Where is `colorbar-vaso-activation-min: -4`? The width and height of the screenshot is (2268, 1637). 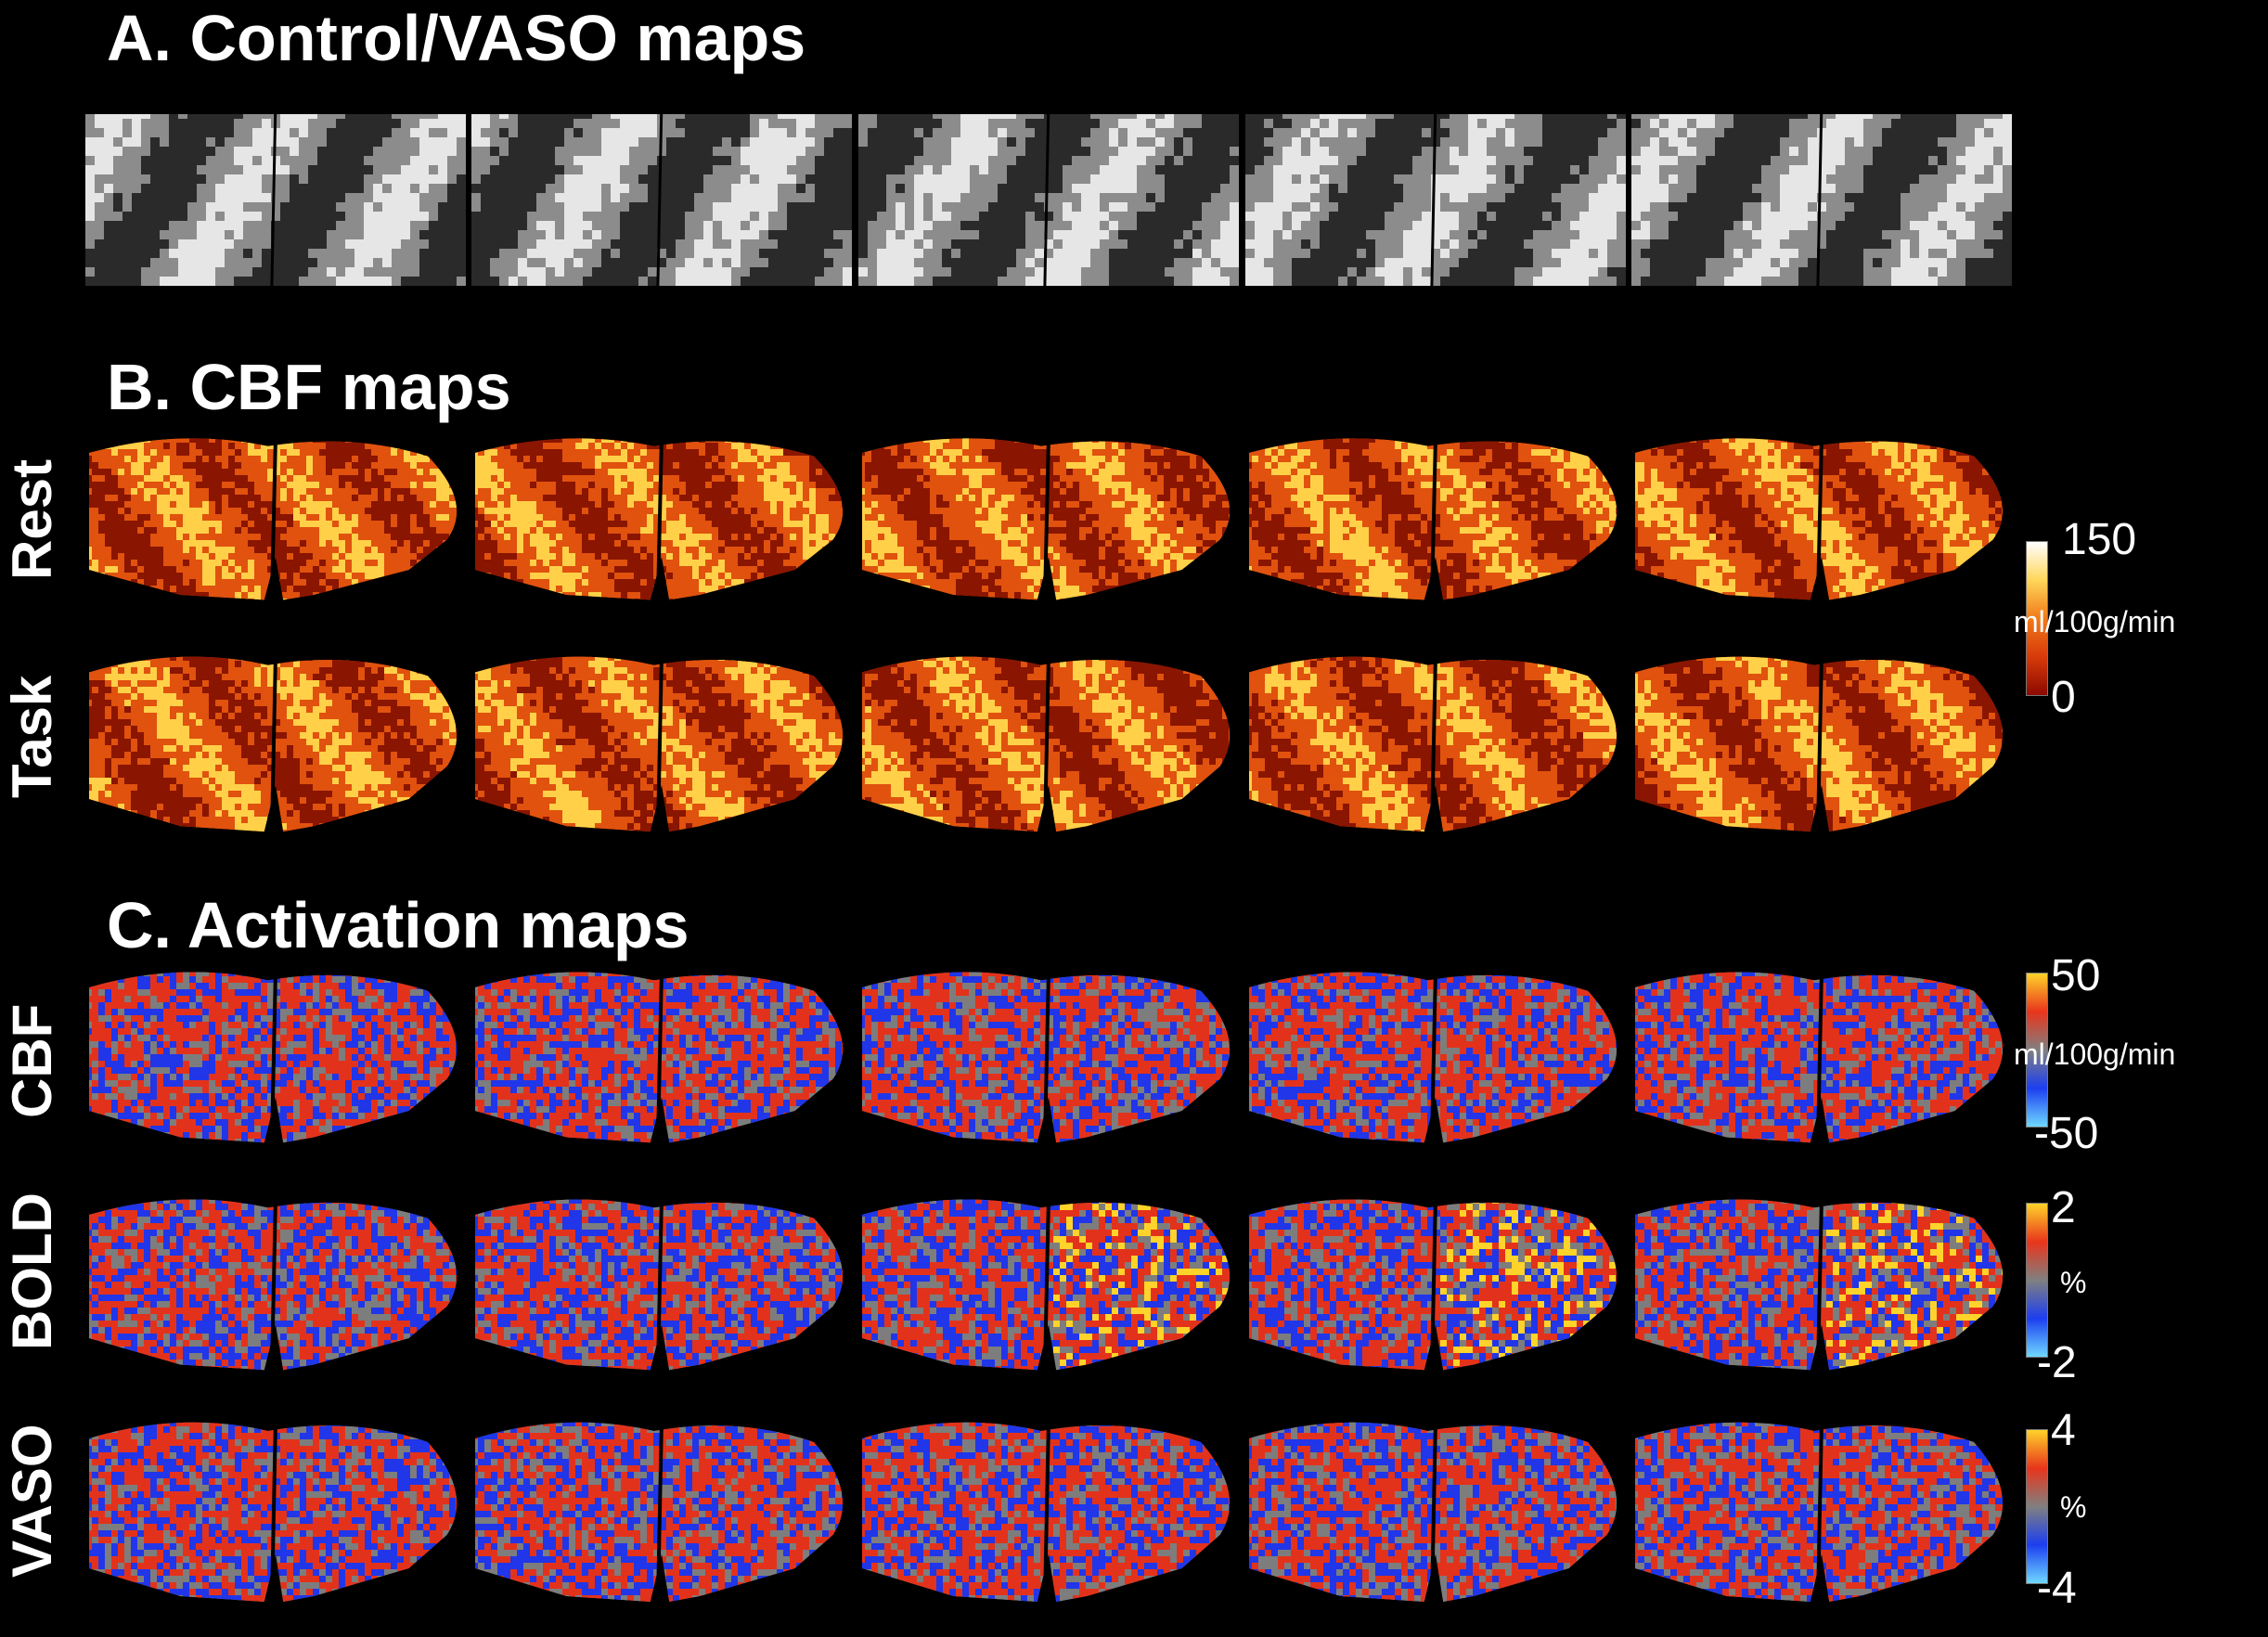
colorbar-vaso-activation-min: -4 is located at coordinates (2057, 1588).